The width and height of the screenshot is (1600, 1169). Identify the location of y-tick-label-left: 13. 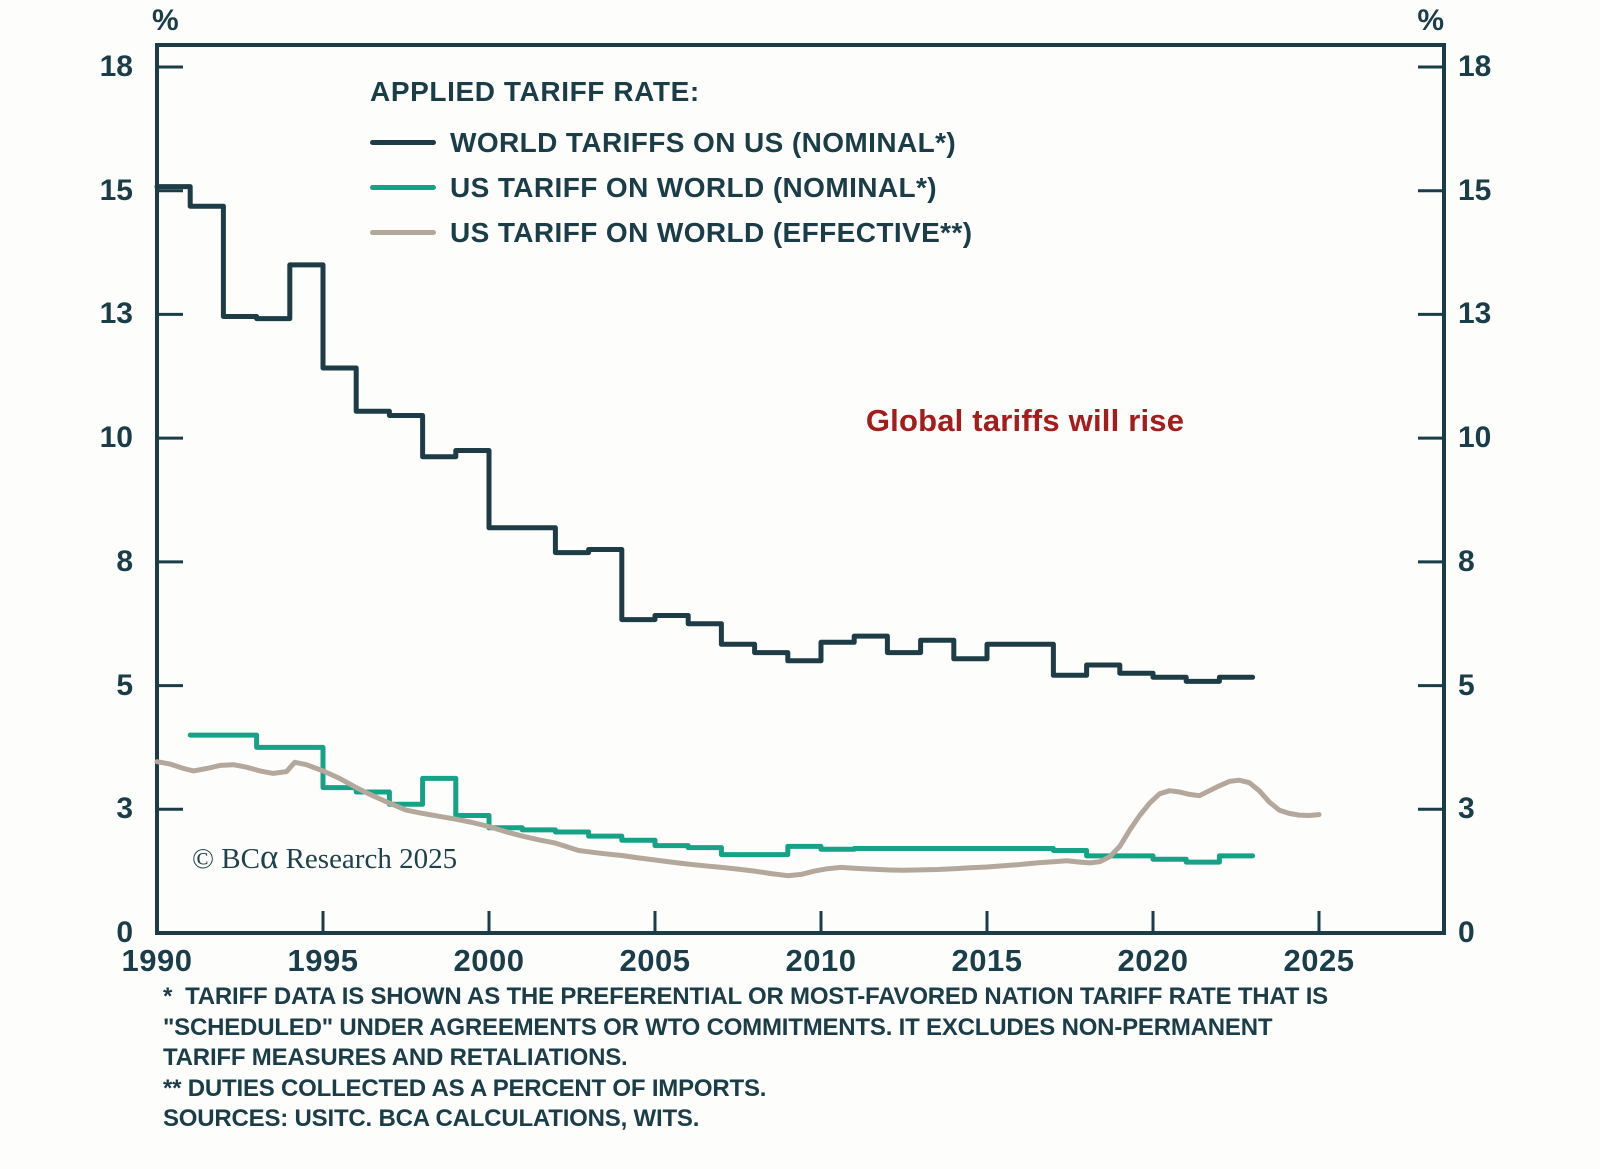
(116, 313).